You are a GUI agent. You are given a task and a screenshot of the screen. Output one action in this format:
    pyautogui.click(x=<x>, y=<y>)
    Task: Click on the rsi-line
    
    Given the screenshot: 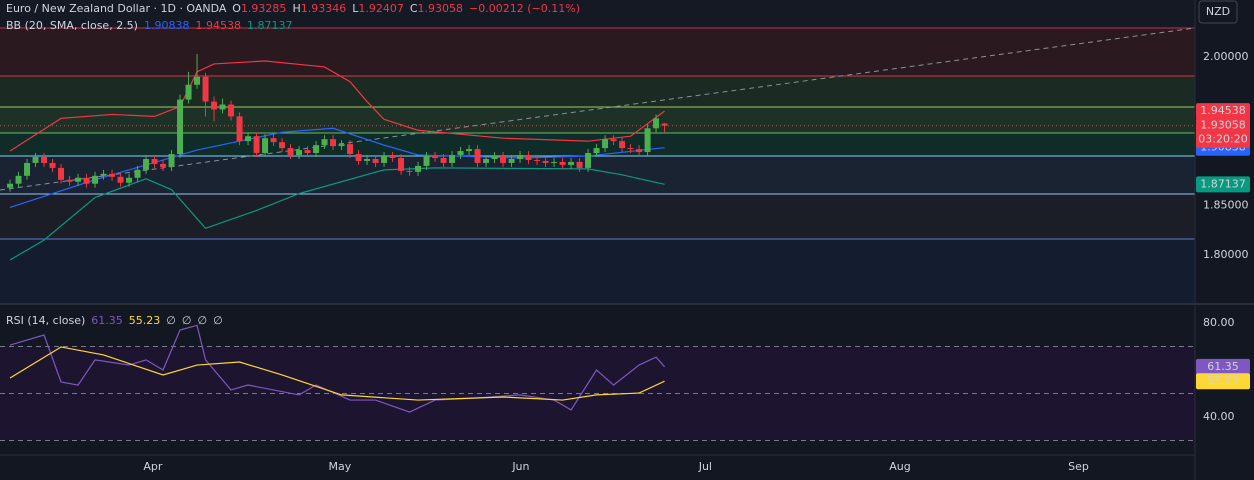 What is the action you would take?
    pyautogui.click(x=337, y=373)
    